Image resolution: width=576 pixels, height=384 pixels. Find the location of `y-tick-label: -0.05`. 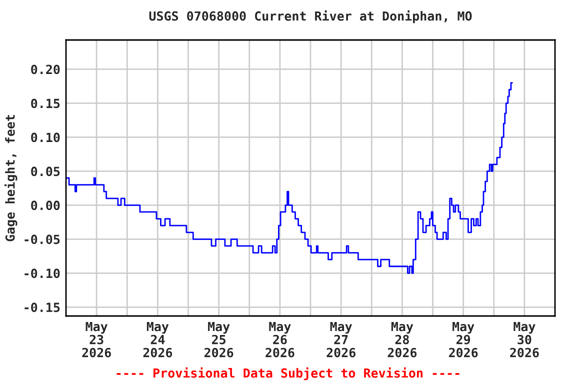

y-tick-label: -0.05 is located at coordinates (42, 239).